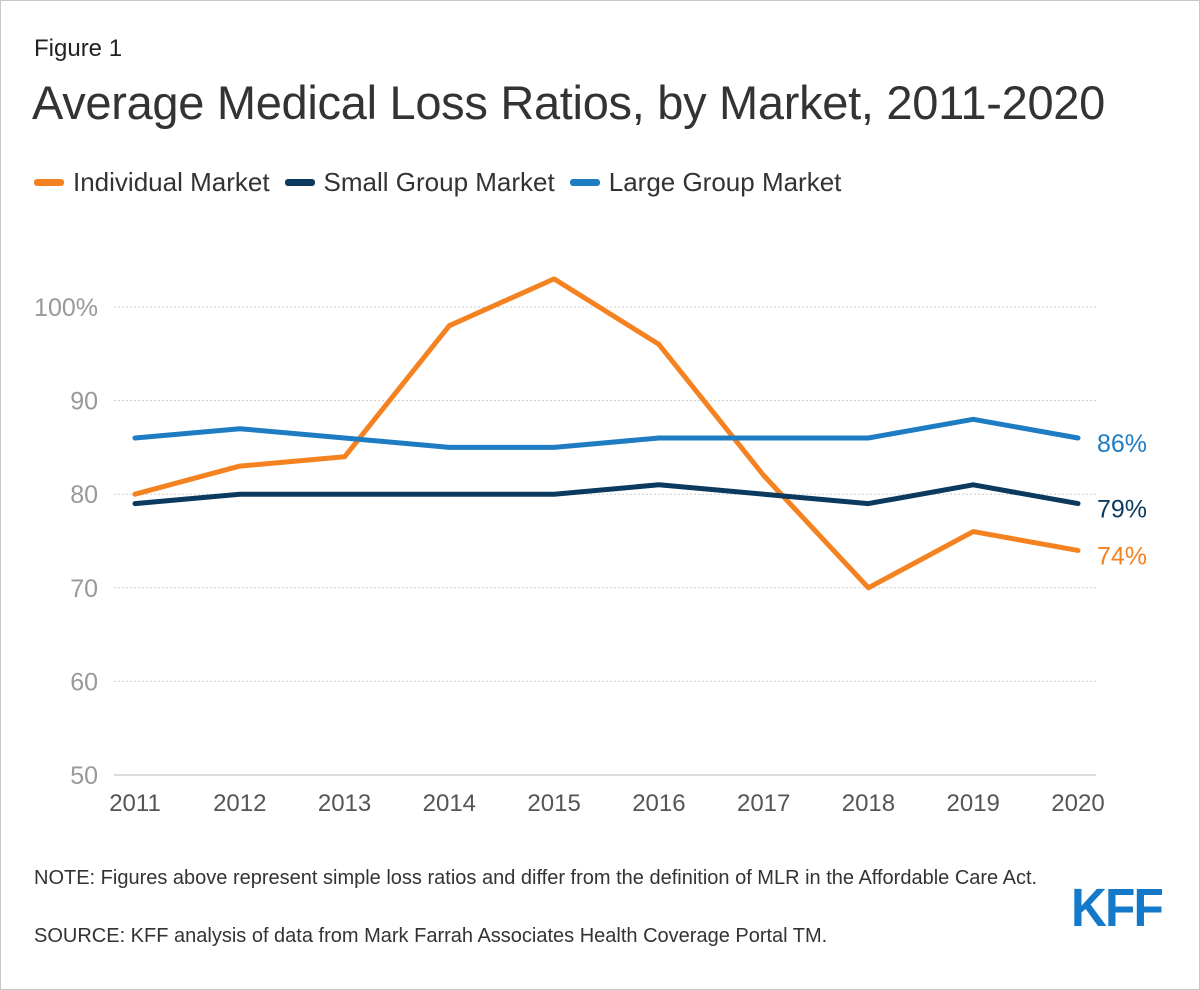 The height and width of the screenshot is (990, 1200). Describe the element at coordinates (584, 182) in the screenshot. I see `legend-swatch-large-group` at that location.